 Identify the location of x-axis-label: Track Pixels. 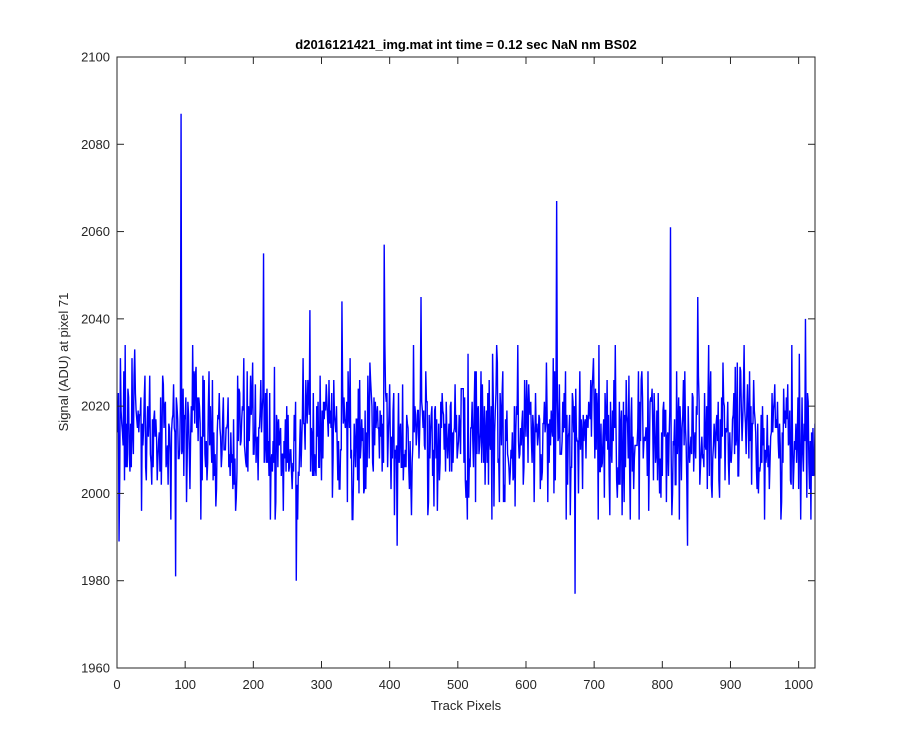
(466, 705).